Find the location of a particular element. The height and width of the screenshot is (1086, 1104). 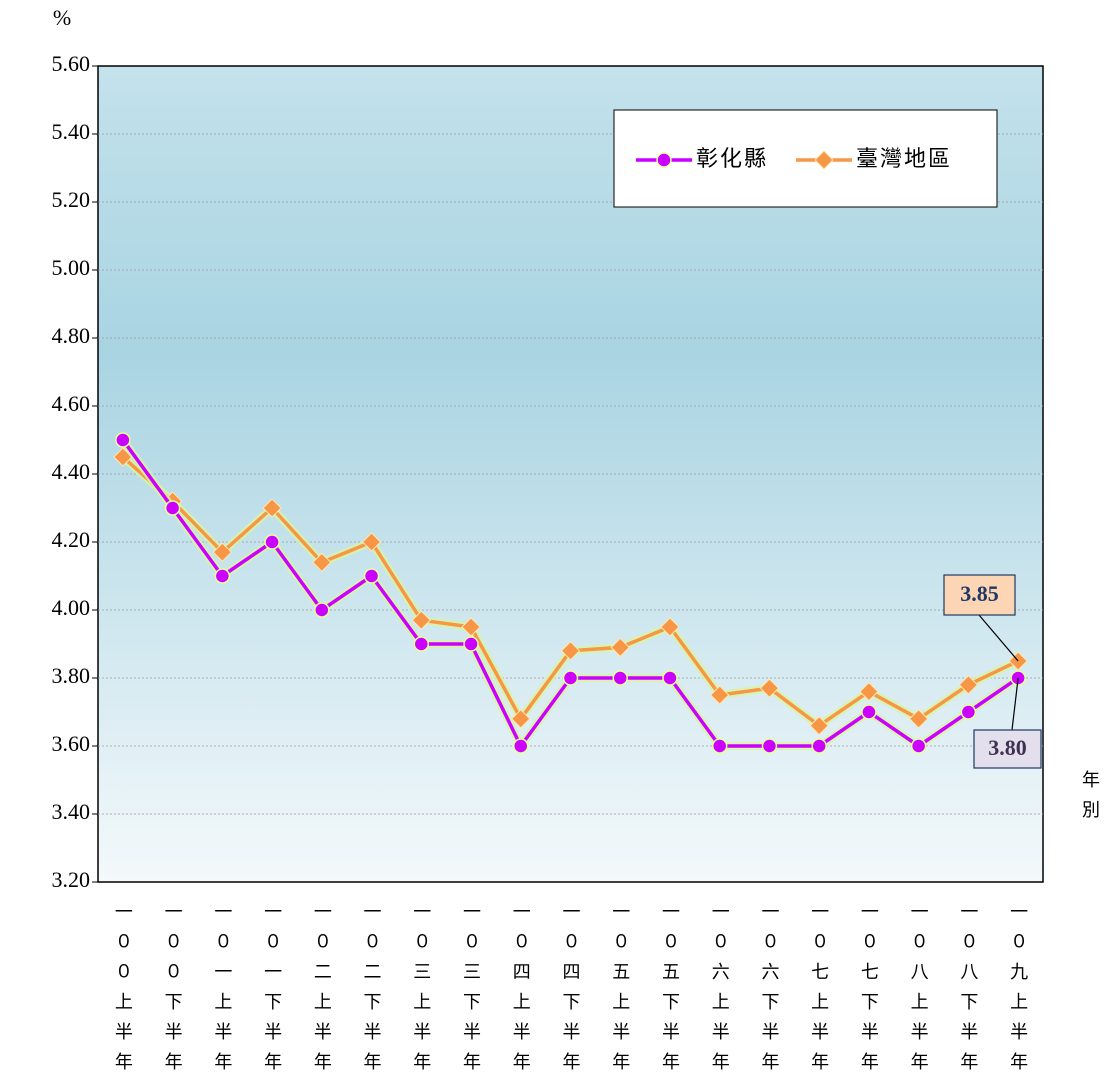

x-tick-label: 一０四下半年 is located at coordinates (571, 992).